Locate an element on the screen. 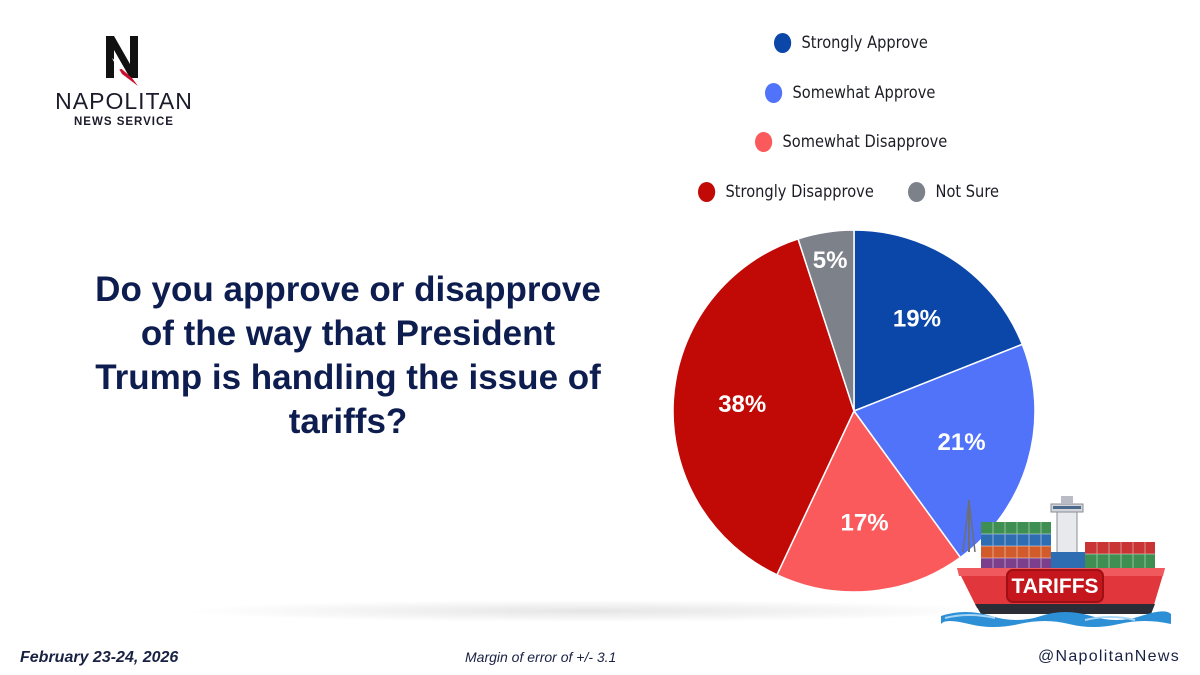 This screenshot has height=675, width=1200. margin-of-error: Margin of error of +/- 3.1 is located at coordinates (541, 657).